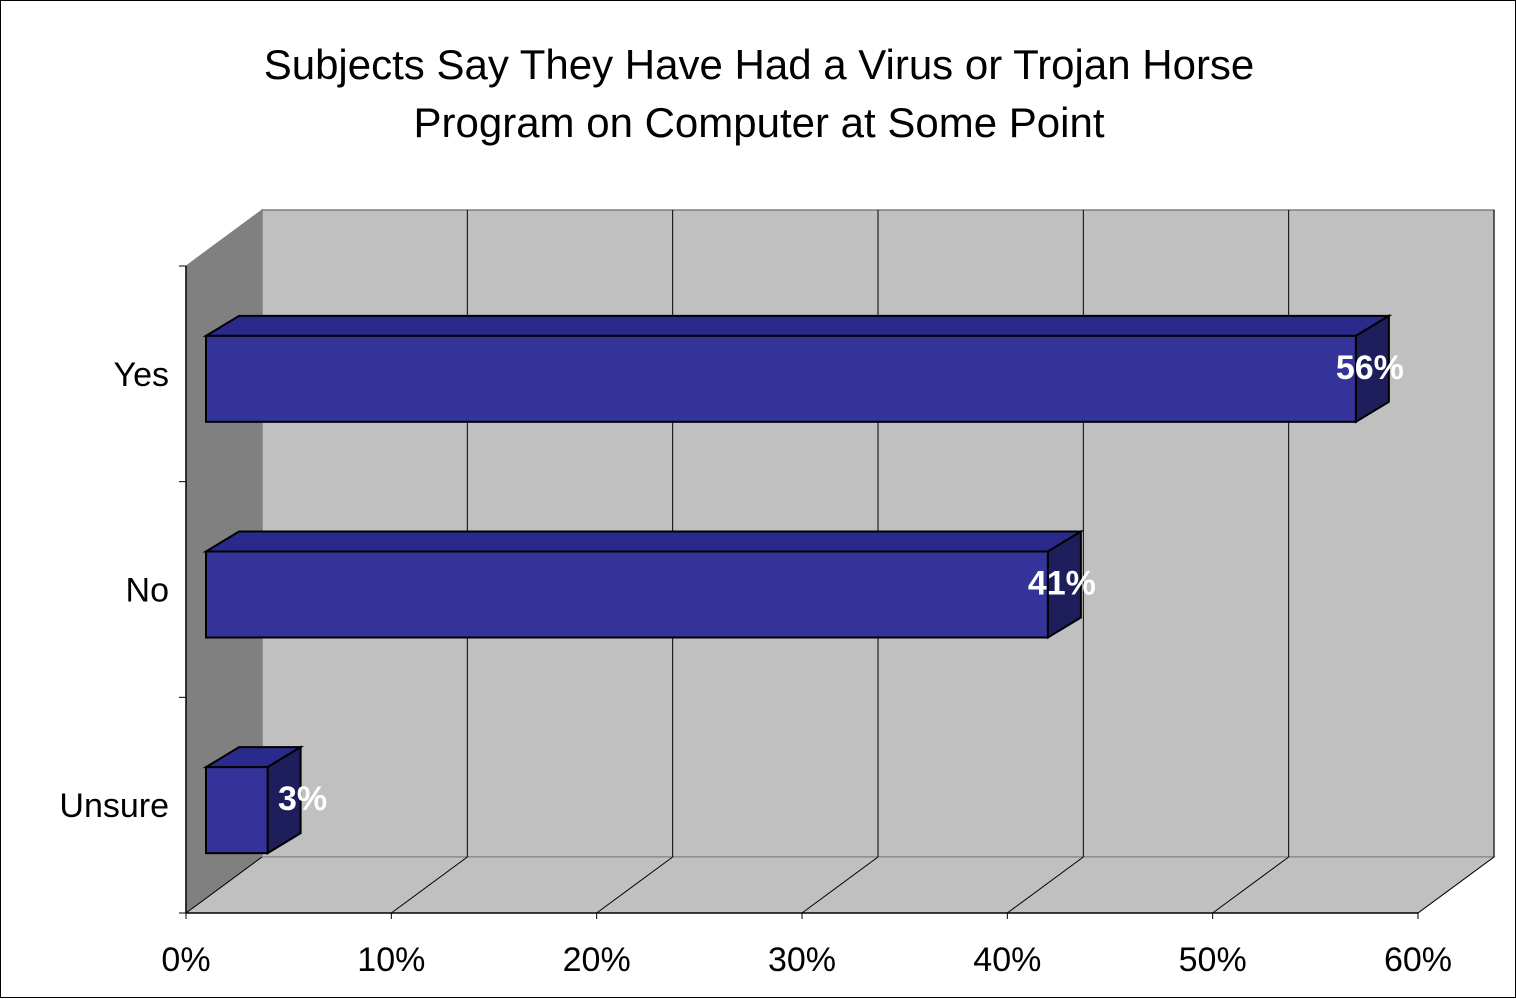 This screenshot has height=999, width=1516. Describe the element at coordinates (1062, 584) in the screenshot. I see `data-label: 41%` at that location.